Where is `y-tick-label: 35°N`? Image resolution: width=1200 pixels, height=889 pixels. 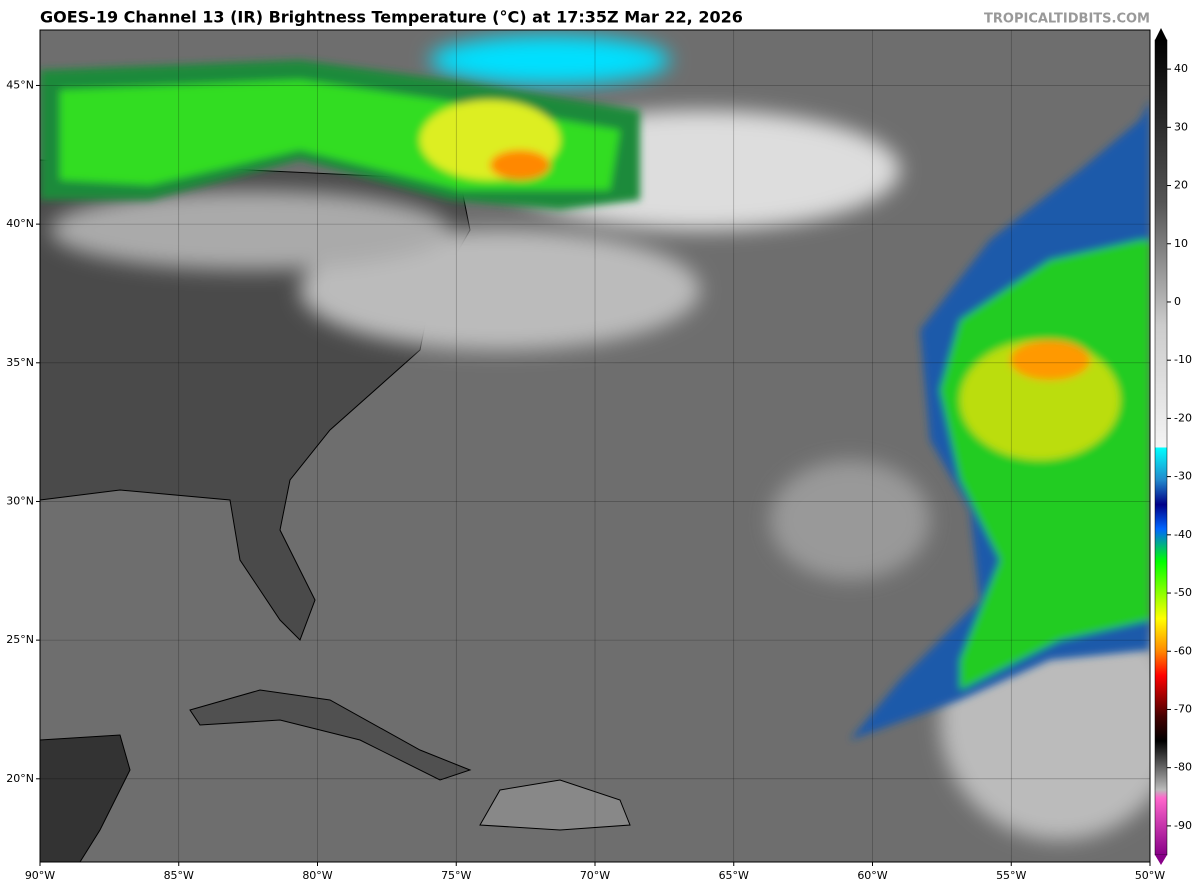
y-tick-label: 35°N is located at coordinates (20, 362).